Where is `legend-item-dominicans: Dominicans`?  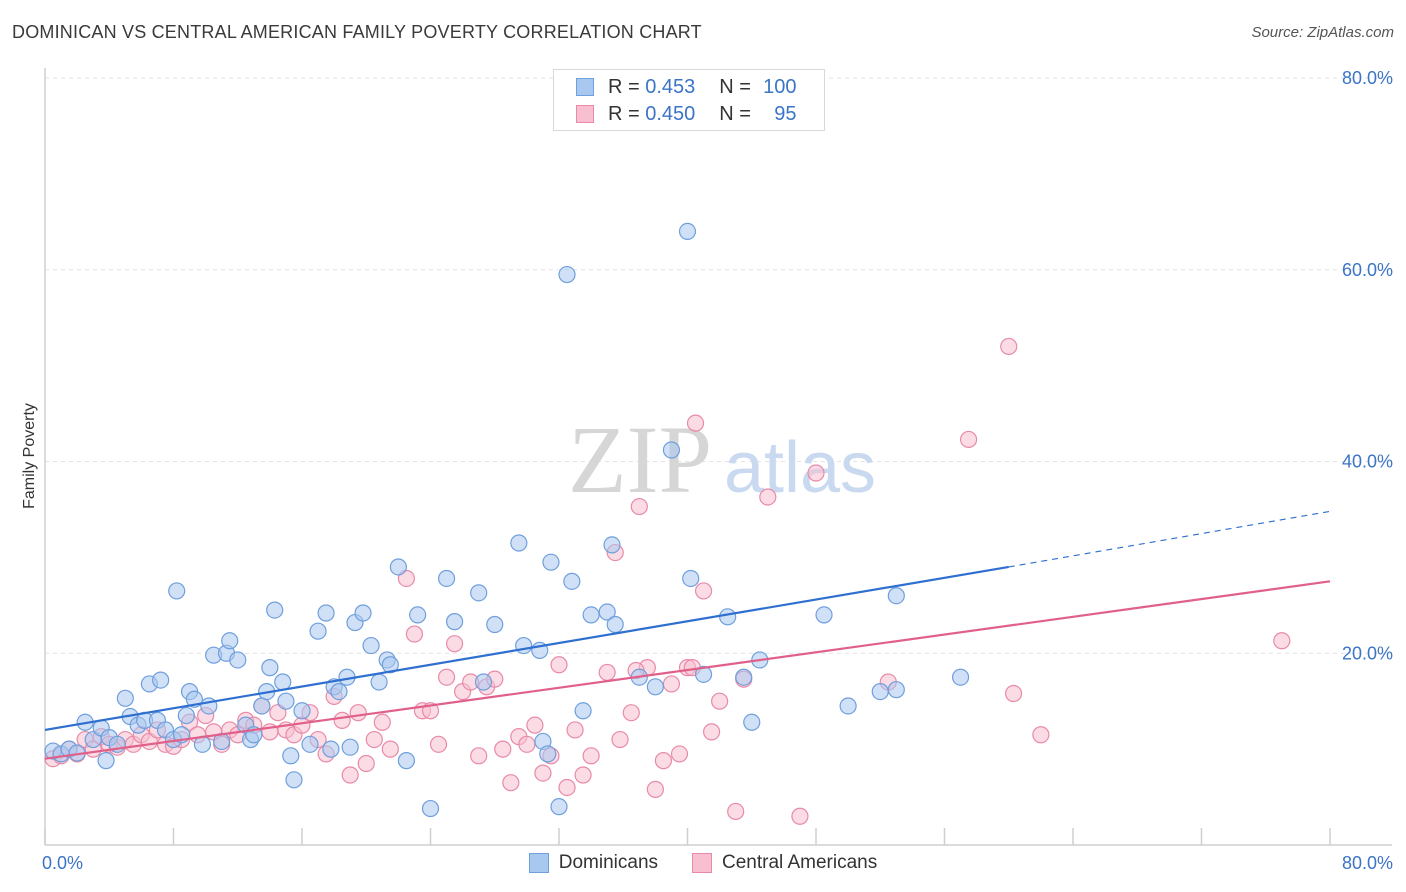 legend-item-dominicans: Dominicans is located at coordinates (593, 863).